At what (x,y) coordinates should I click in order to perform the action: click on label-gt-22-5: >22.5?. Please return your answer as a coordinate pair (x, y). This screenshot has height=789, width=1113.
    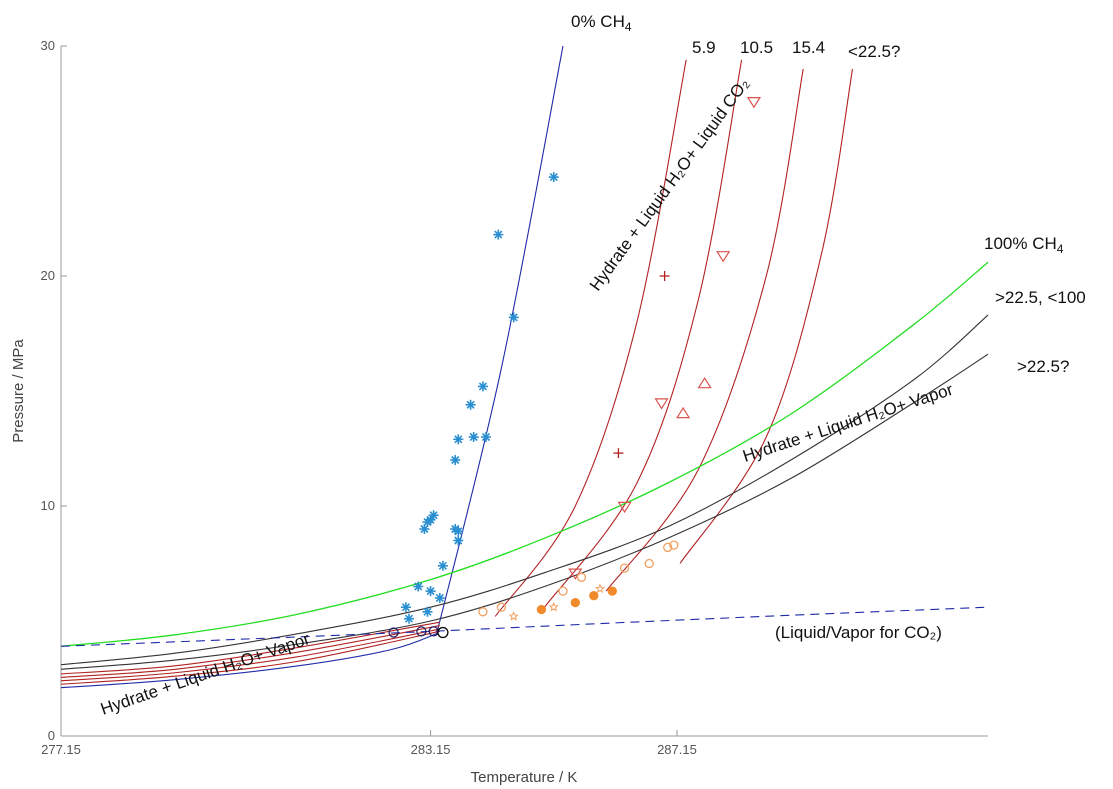
    Looking at the image, I should click on (1043, 366).